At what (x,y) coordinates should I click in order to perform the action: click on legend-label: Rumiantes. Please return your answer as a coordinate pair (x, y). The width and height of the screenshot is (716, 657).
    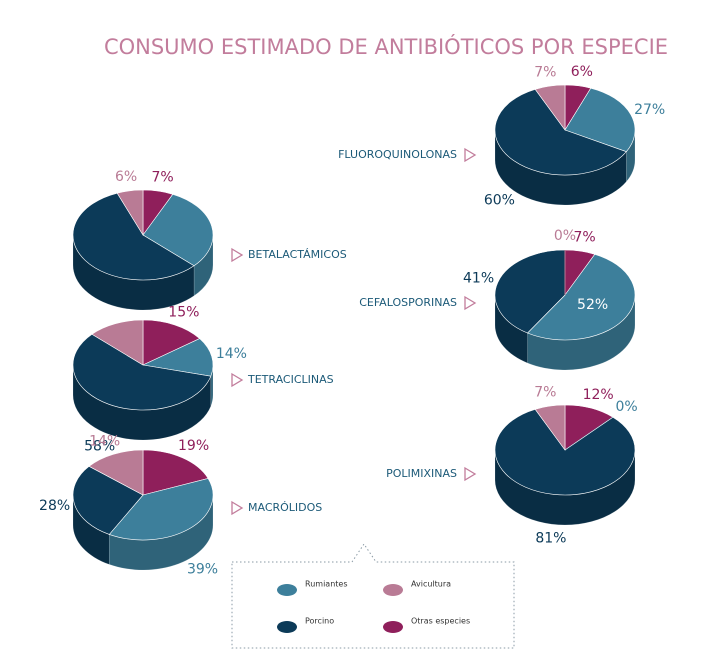
    Looking at the image, I should click on (326, 584).